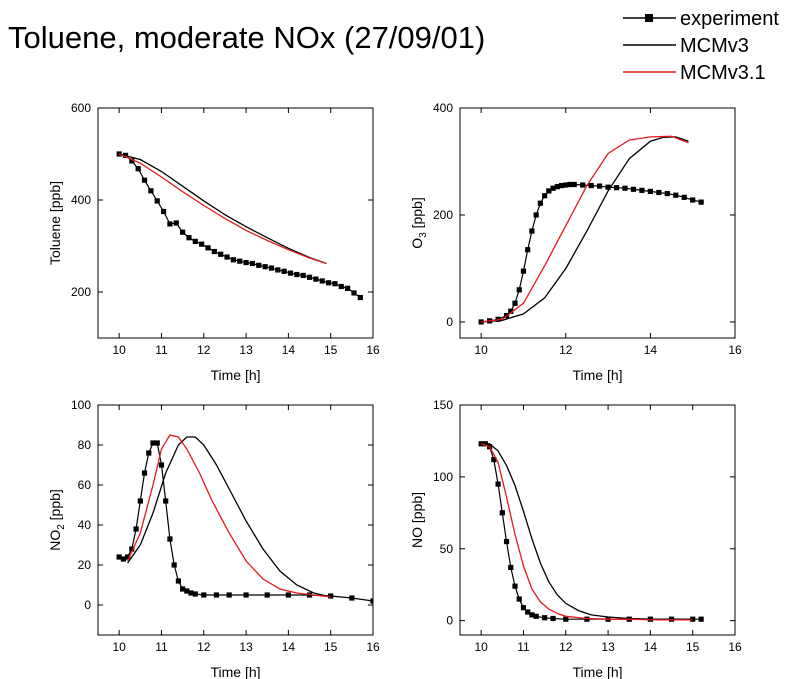 This screenshot has width=799, height=679. What do you see at coordinates (85, 485) in the screenshot?
I see `y-tick-label: 60` at bounding box center [85, 485].